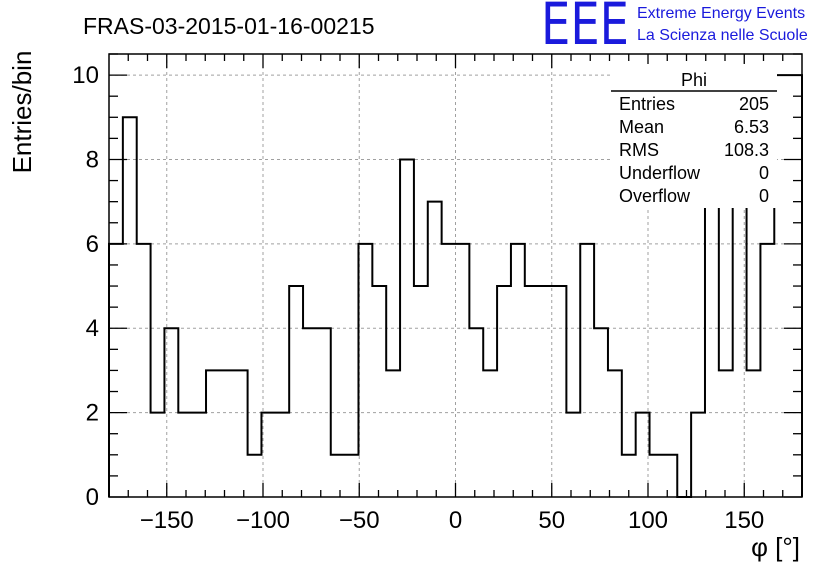 The image size is (836, 572). What do you see at coordinates (641, 127) in the screenshot?
I see `stats-row-label: Mean` at bounding box center [641, 127].